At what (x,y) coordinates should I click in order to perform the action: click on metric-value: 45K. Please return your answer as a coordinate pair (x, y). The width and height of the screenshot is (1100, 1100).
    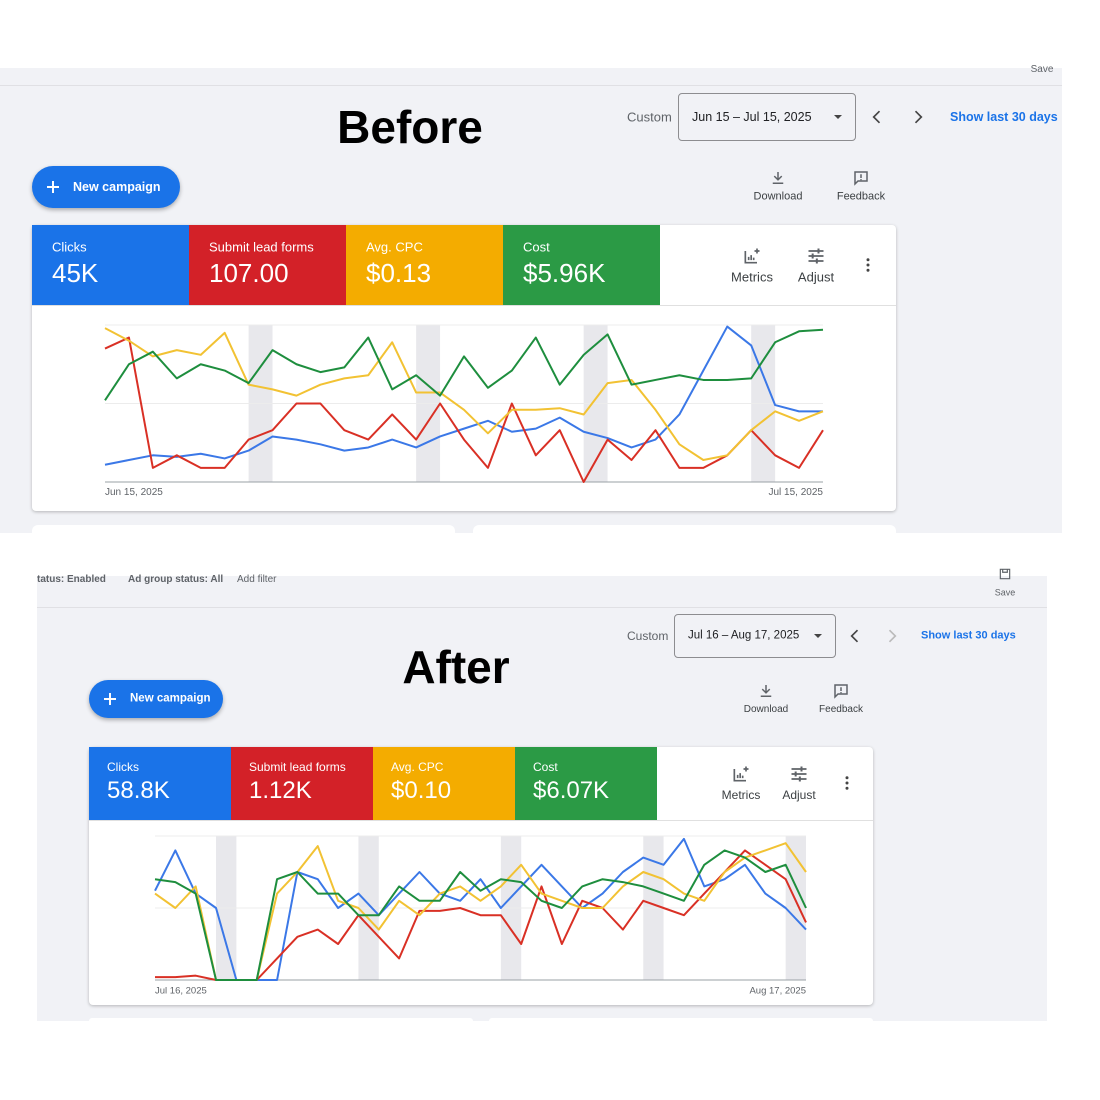
    Looking at the image, I should click on (75, 273).